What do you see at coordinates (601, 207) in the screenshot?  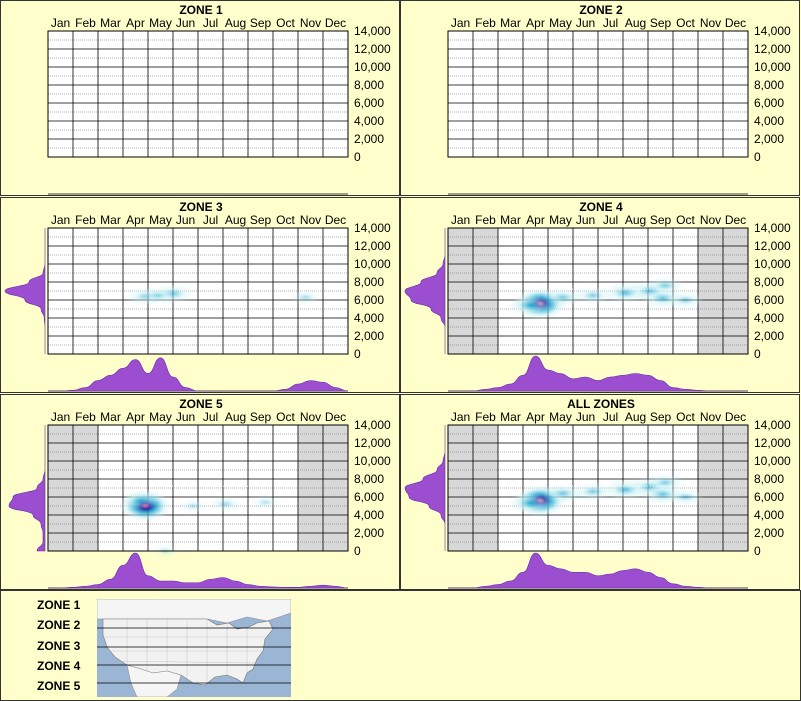 I see `panel-title: ZONE 4` at bounding box center [601, 207].